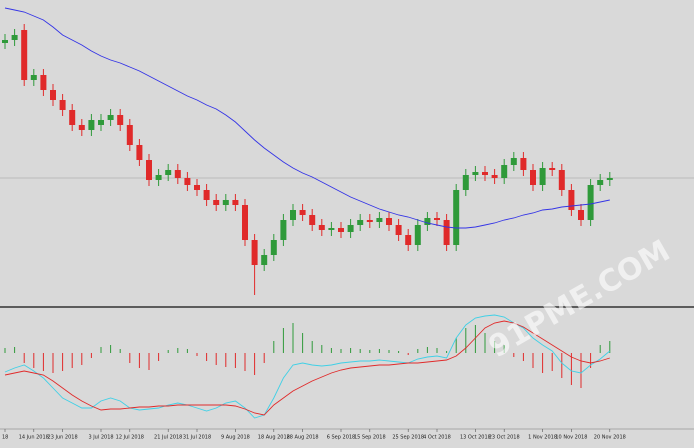 This screenshot has height=448, width=694. What do you see at coordinates (168, 438) in the screenshot?
I see `x-tick-label: 21 Jul 2018` at bounding box center [168, 438].